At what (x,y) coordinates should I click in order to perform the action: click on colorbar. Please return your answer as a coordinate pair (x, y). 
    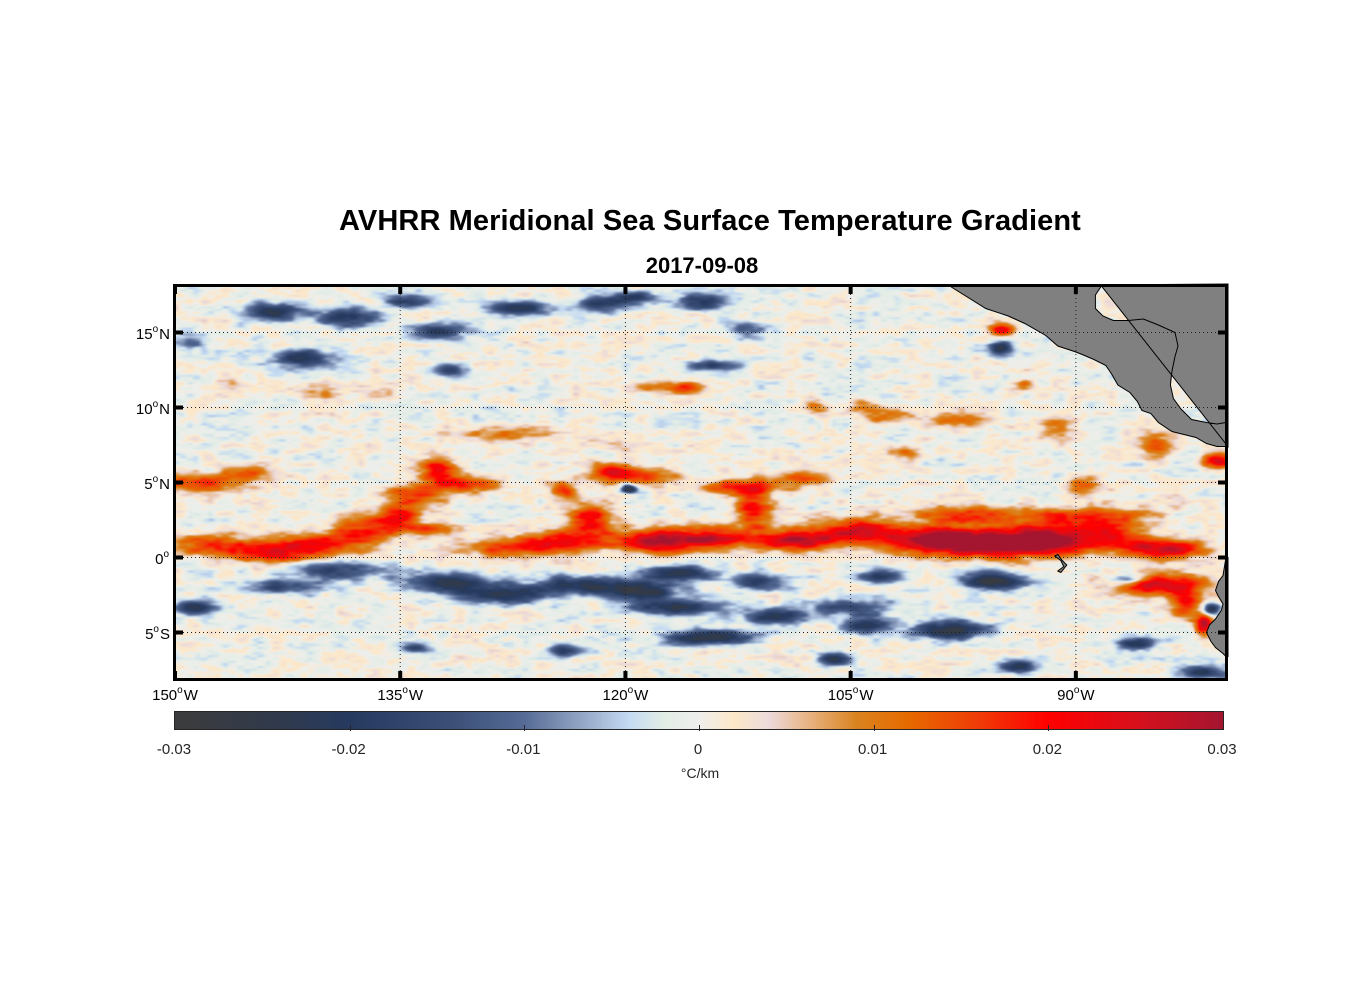
    Looking at the image, I should click on (699, 721).